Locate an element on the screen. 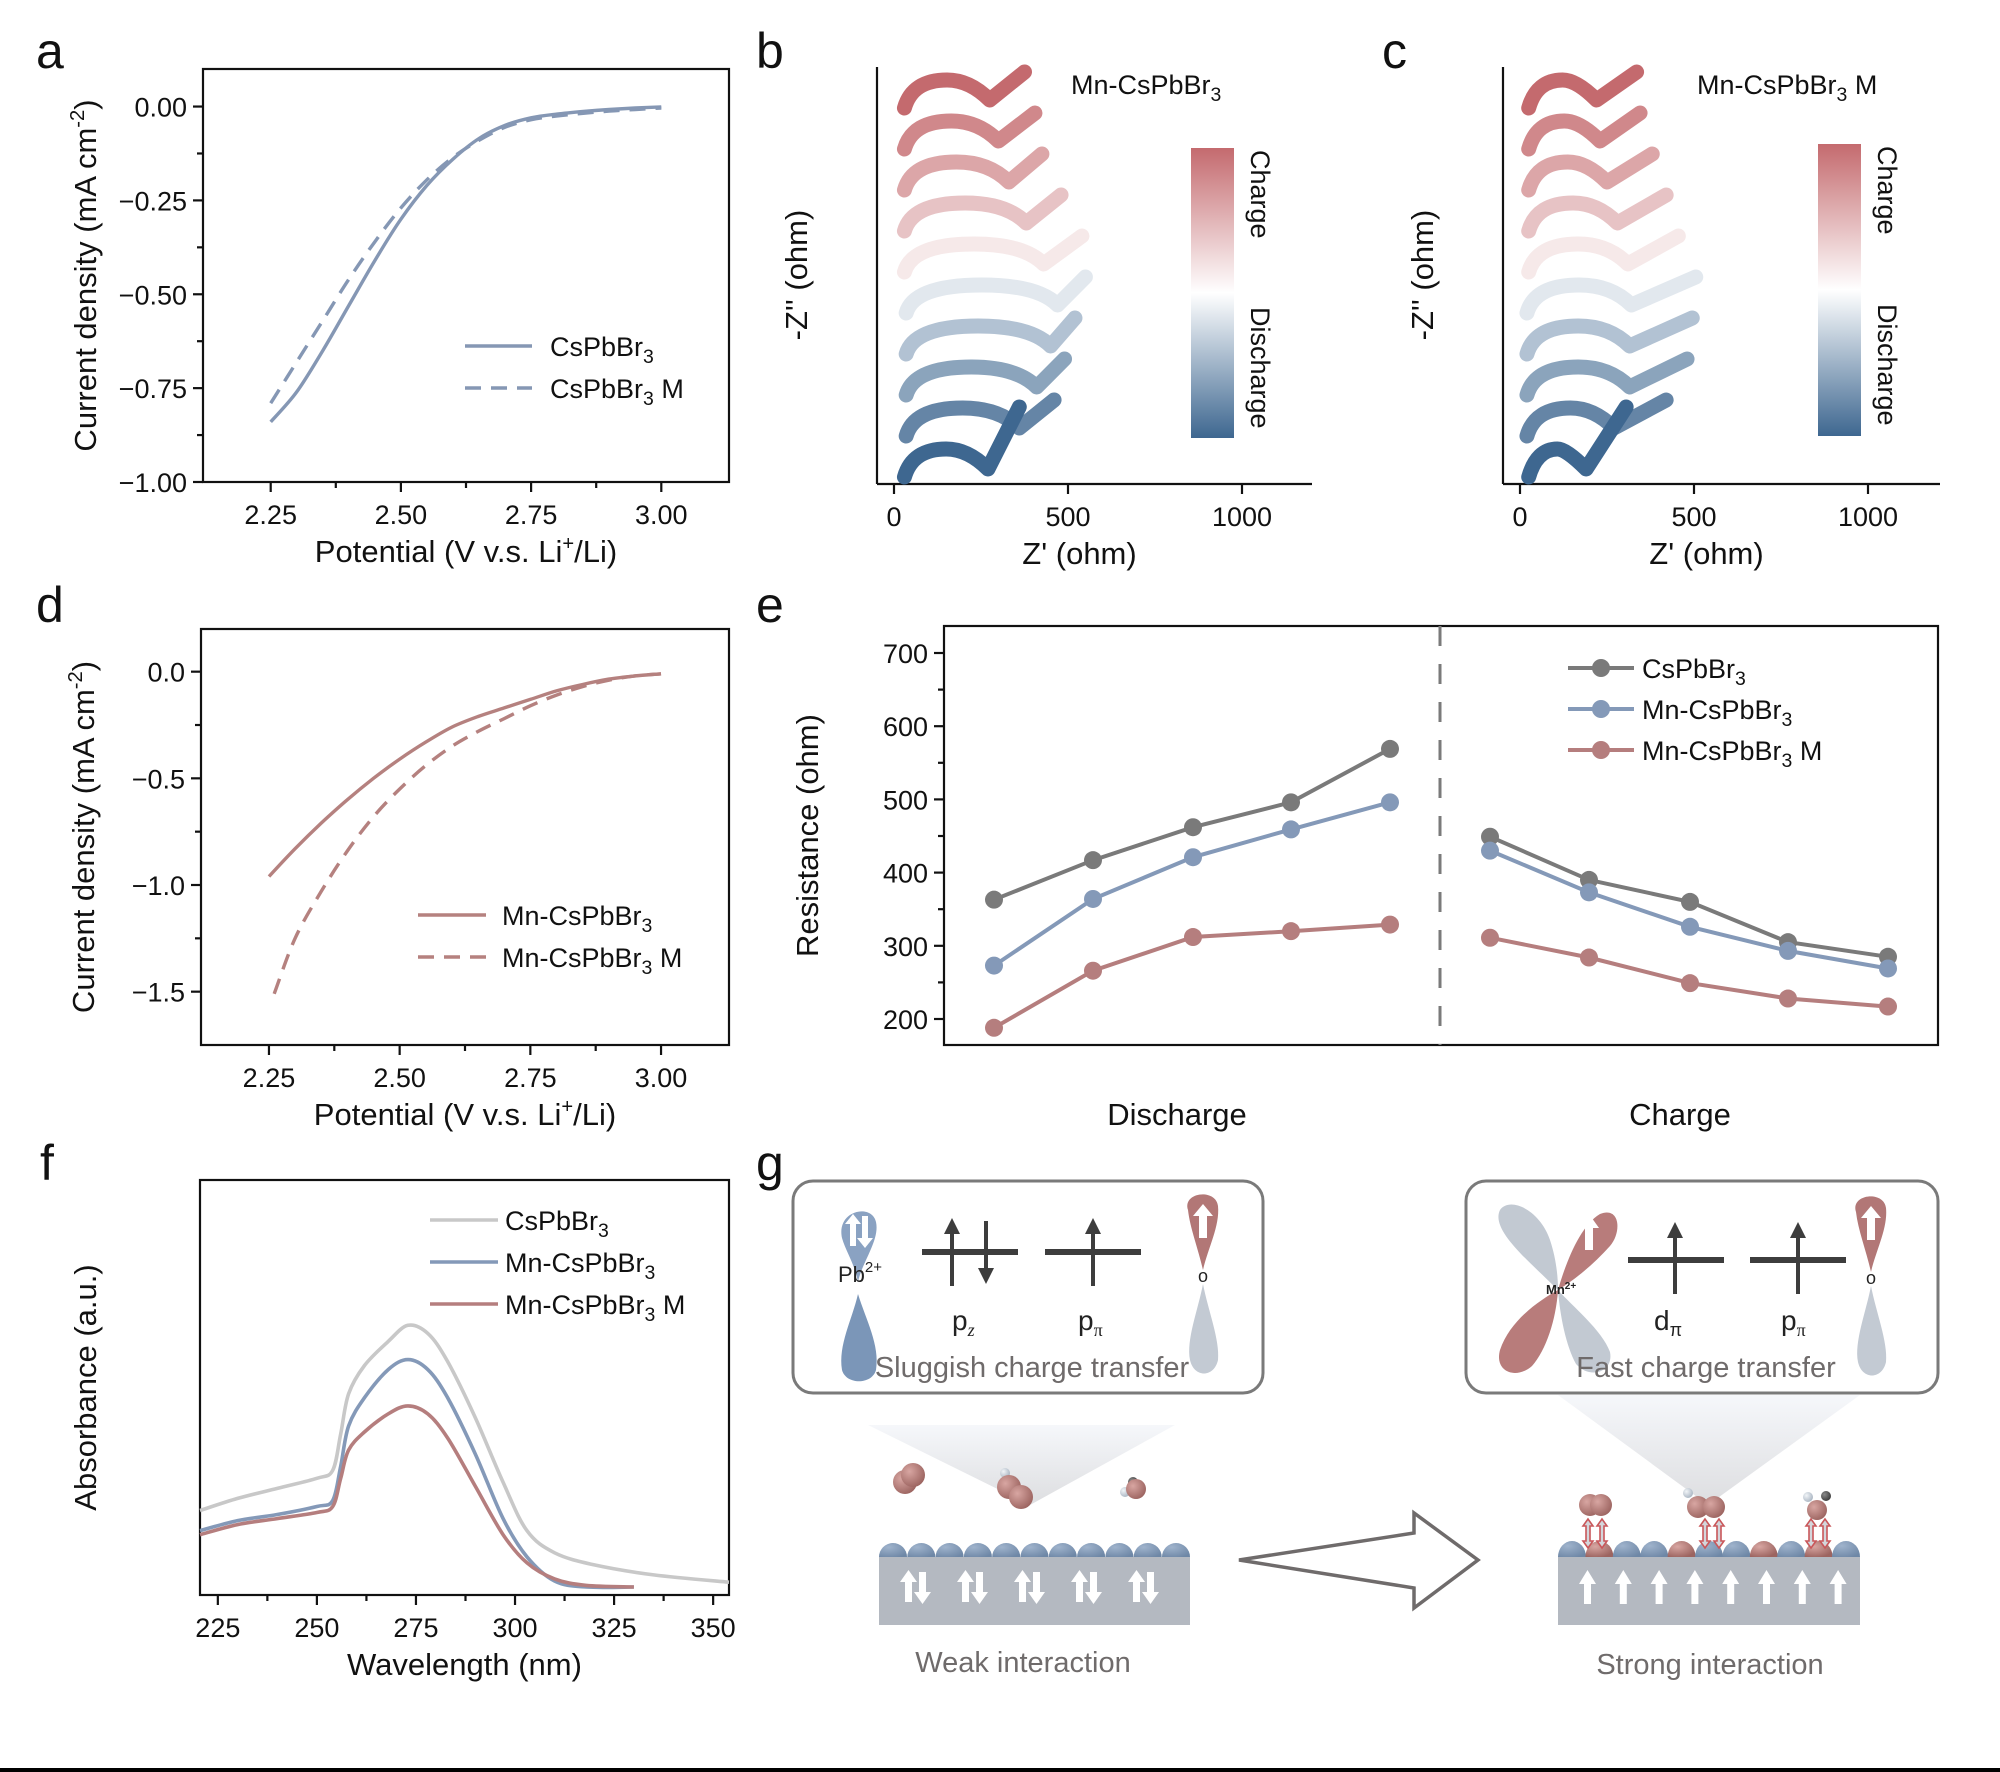  x-tick-label: 275 is located at coordinates (415, 1628).